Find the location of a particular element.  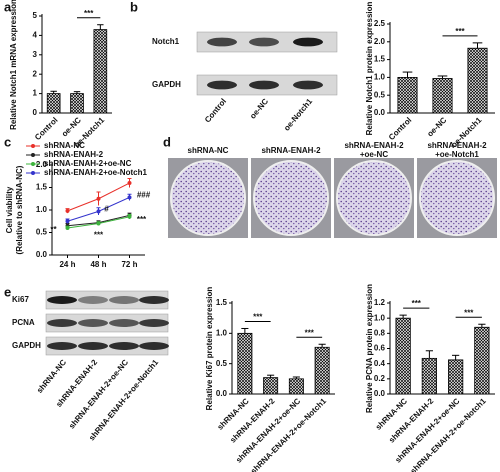

blot-lane-label: Control is located at coordinates (215, 111).